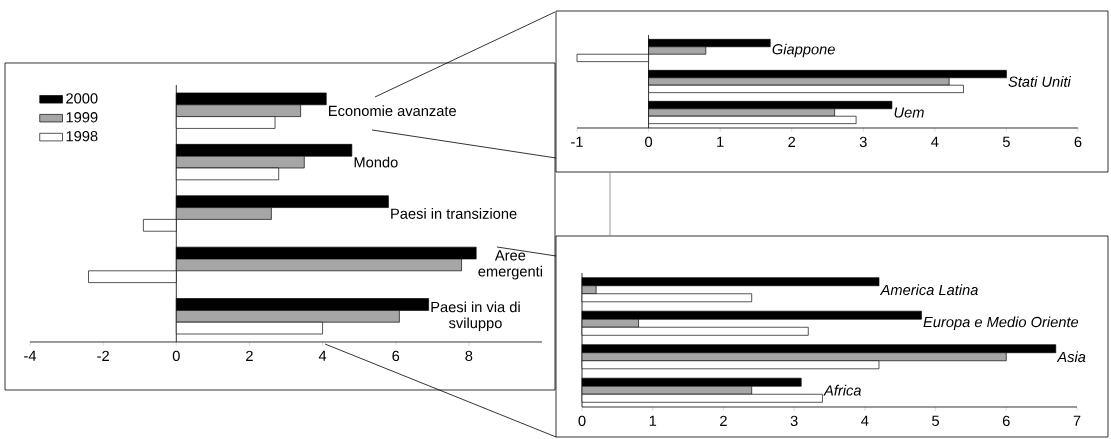  What do you see at coordinates (1071, 357) in the screenshot?
I see `y-tick-label: Asia` at bounding box center [1071, 357].